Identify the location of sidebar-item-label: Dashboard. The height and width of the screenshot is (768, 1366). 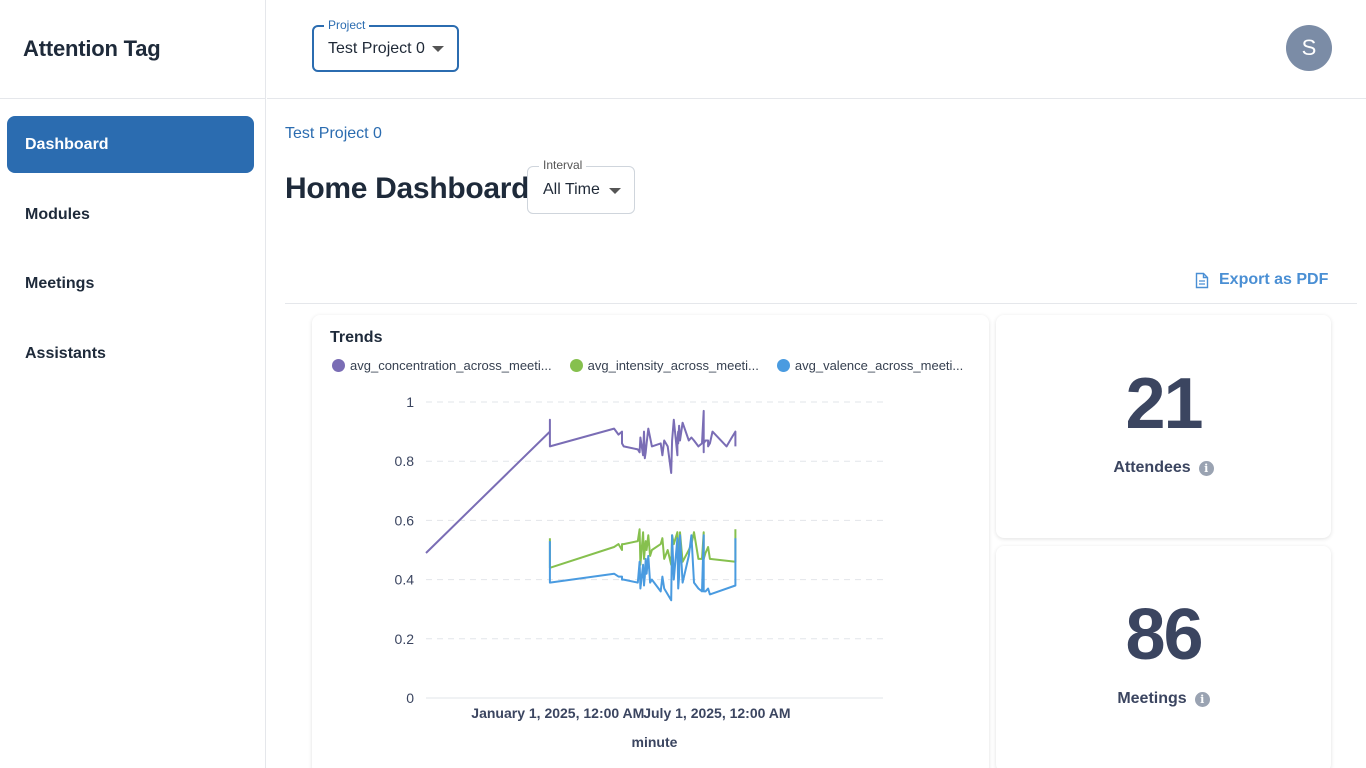
(67, 144).